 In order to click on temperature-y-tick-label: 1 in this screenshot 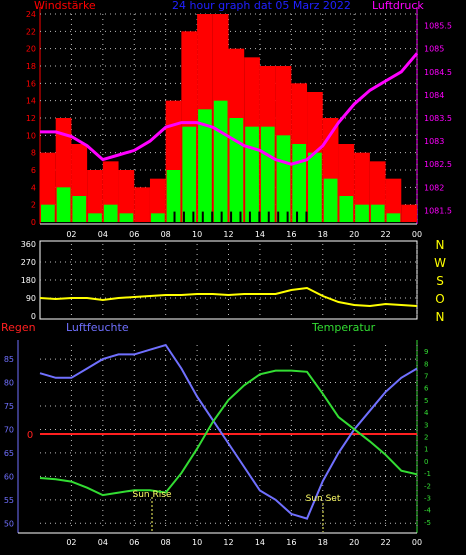, I will do `click(426, 450)`.